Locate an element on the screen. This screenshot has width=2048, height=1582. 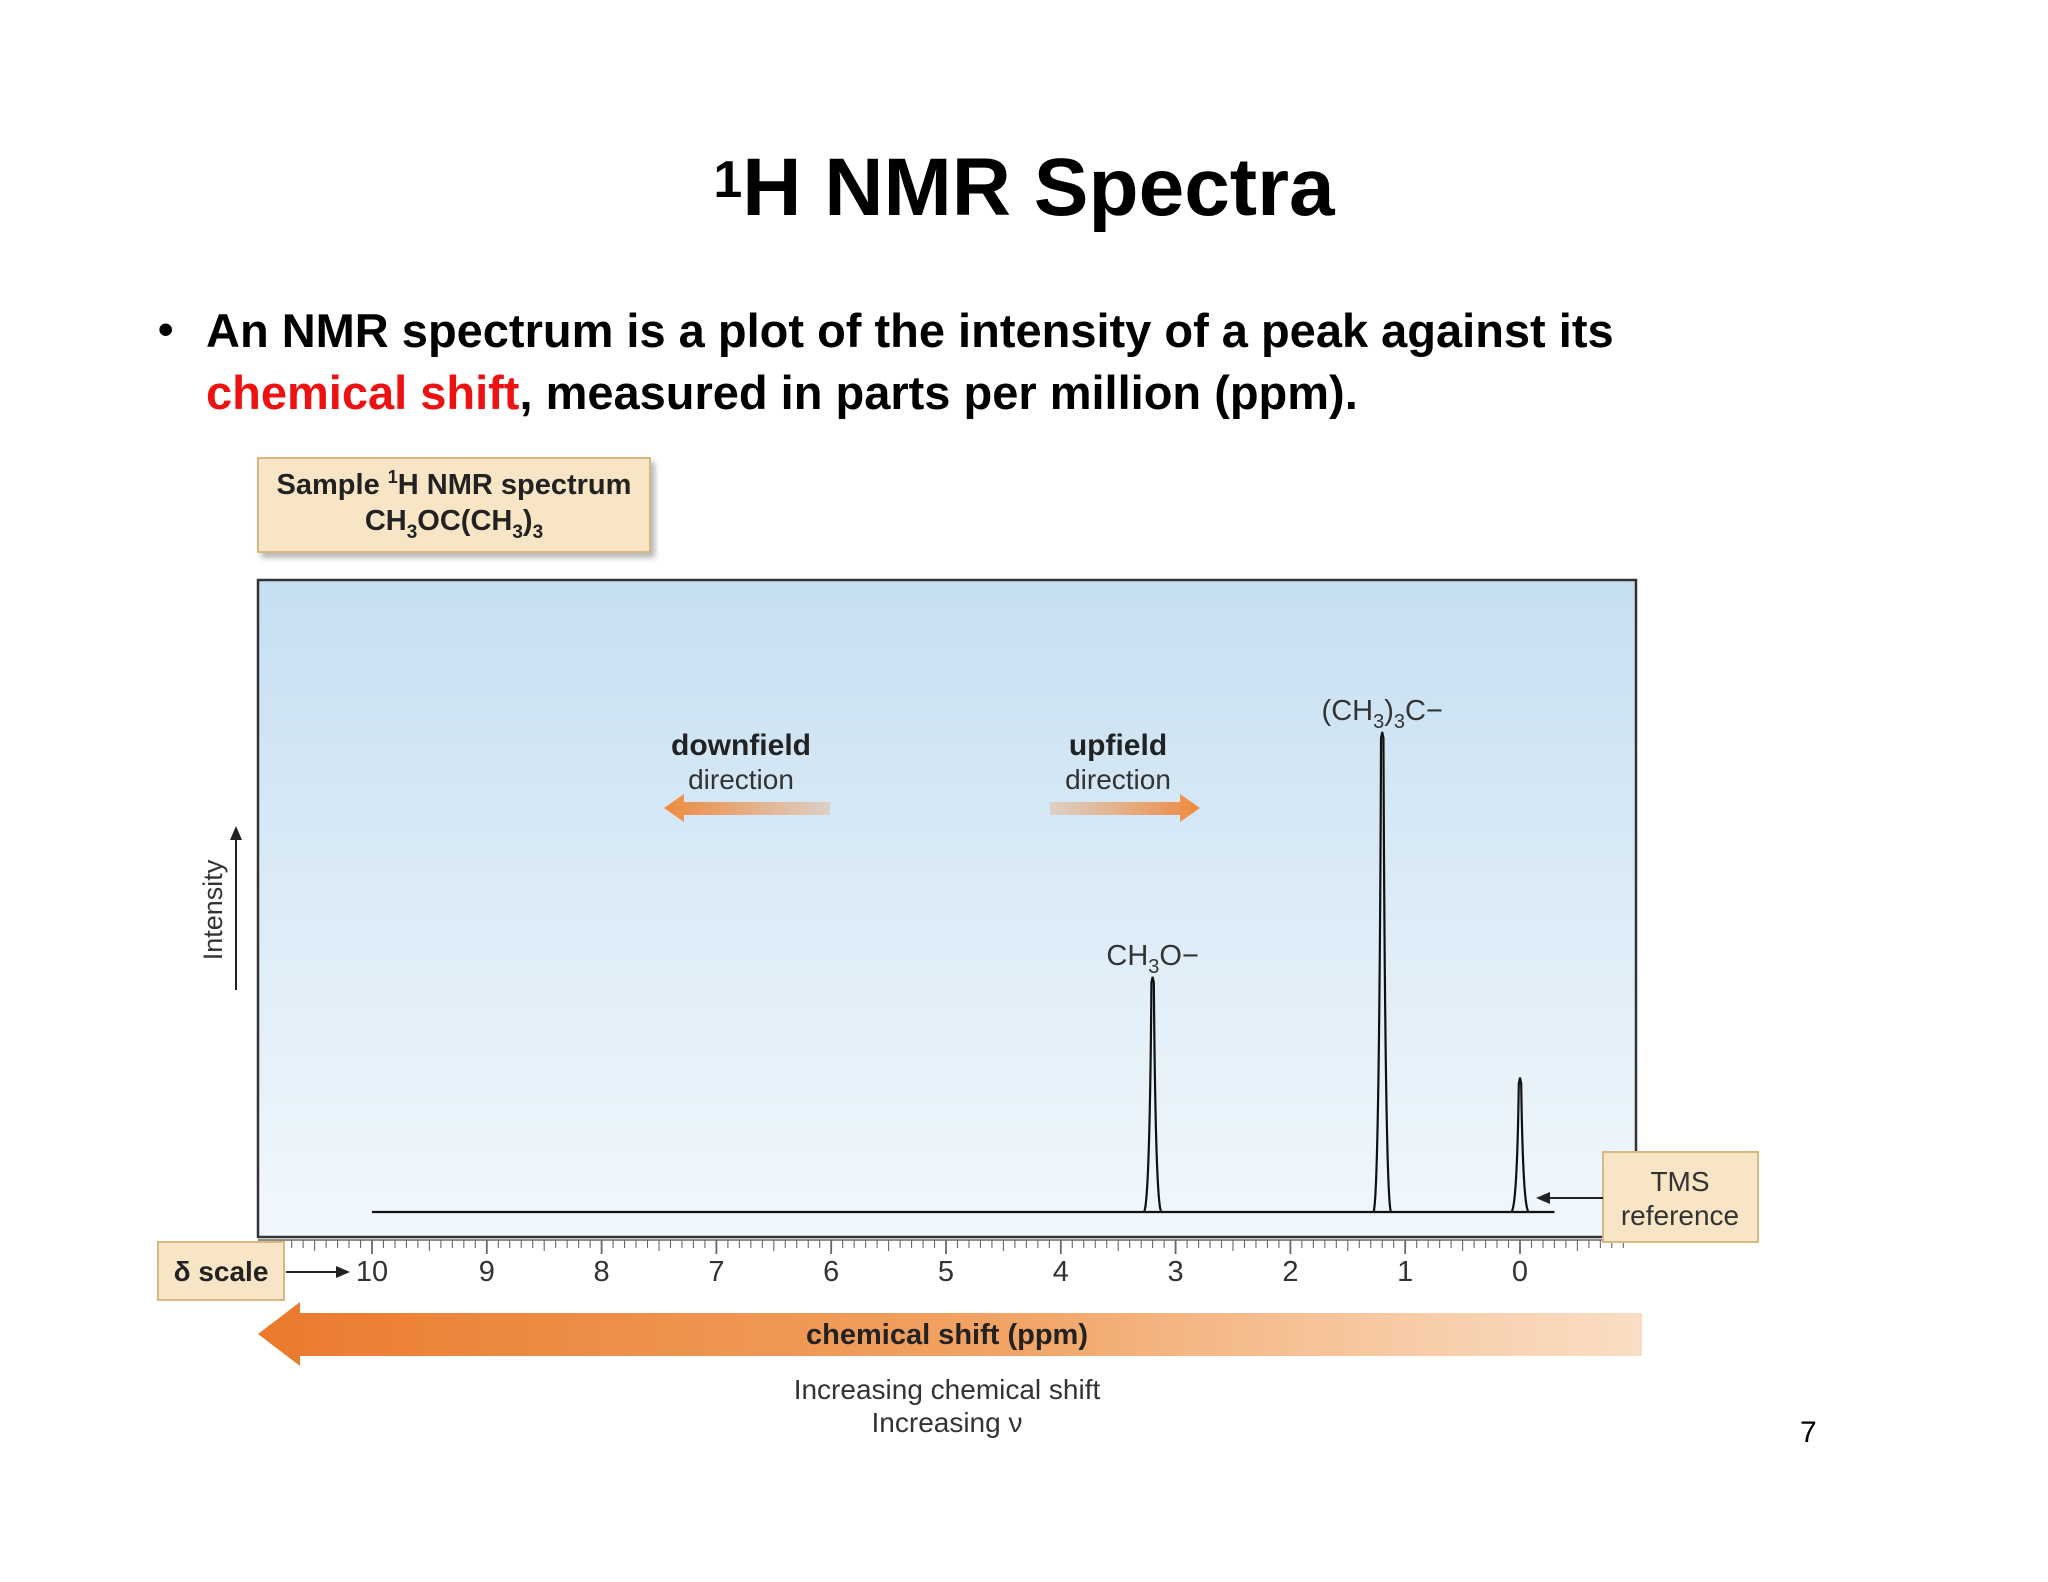
downfield-indicator: downfield direction is located at coordinates (747, 775).